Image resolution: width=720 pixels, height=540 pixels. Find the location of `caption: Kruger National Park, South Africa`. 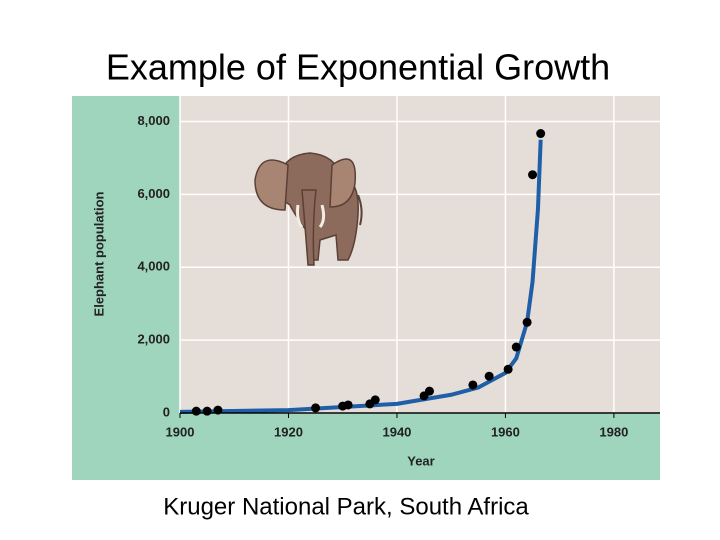

caption: Kruger National Park, South Africa is located at coordinates (346, 506).